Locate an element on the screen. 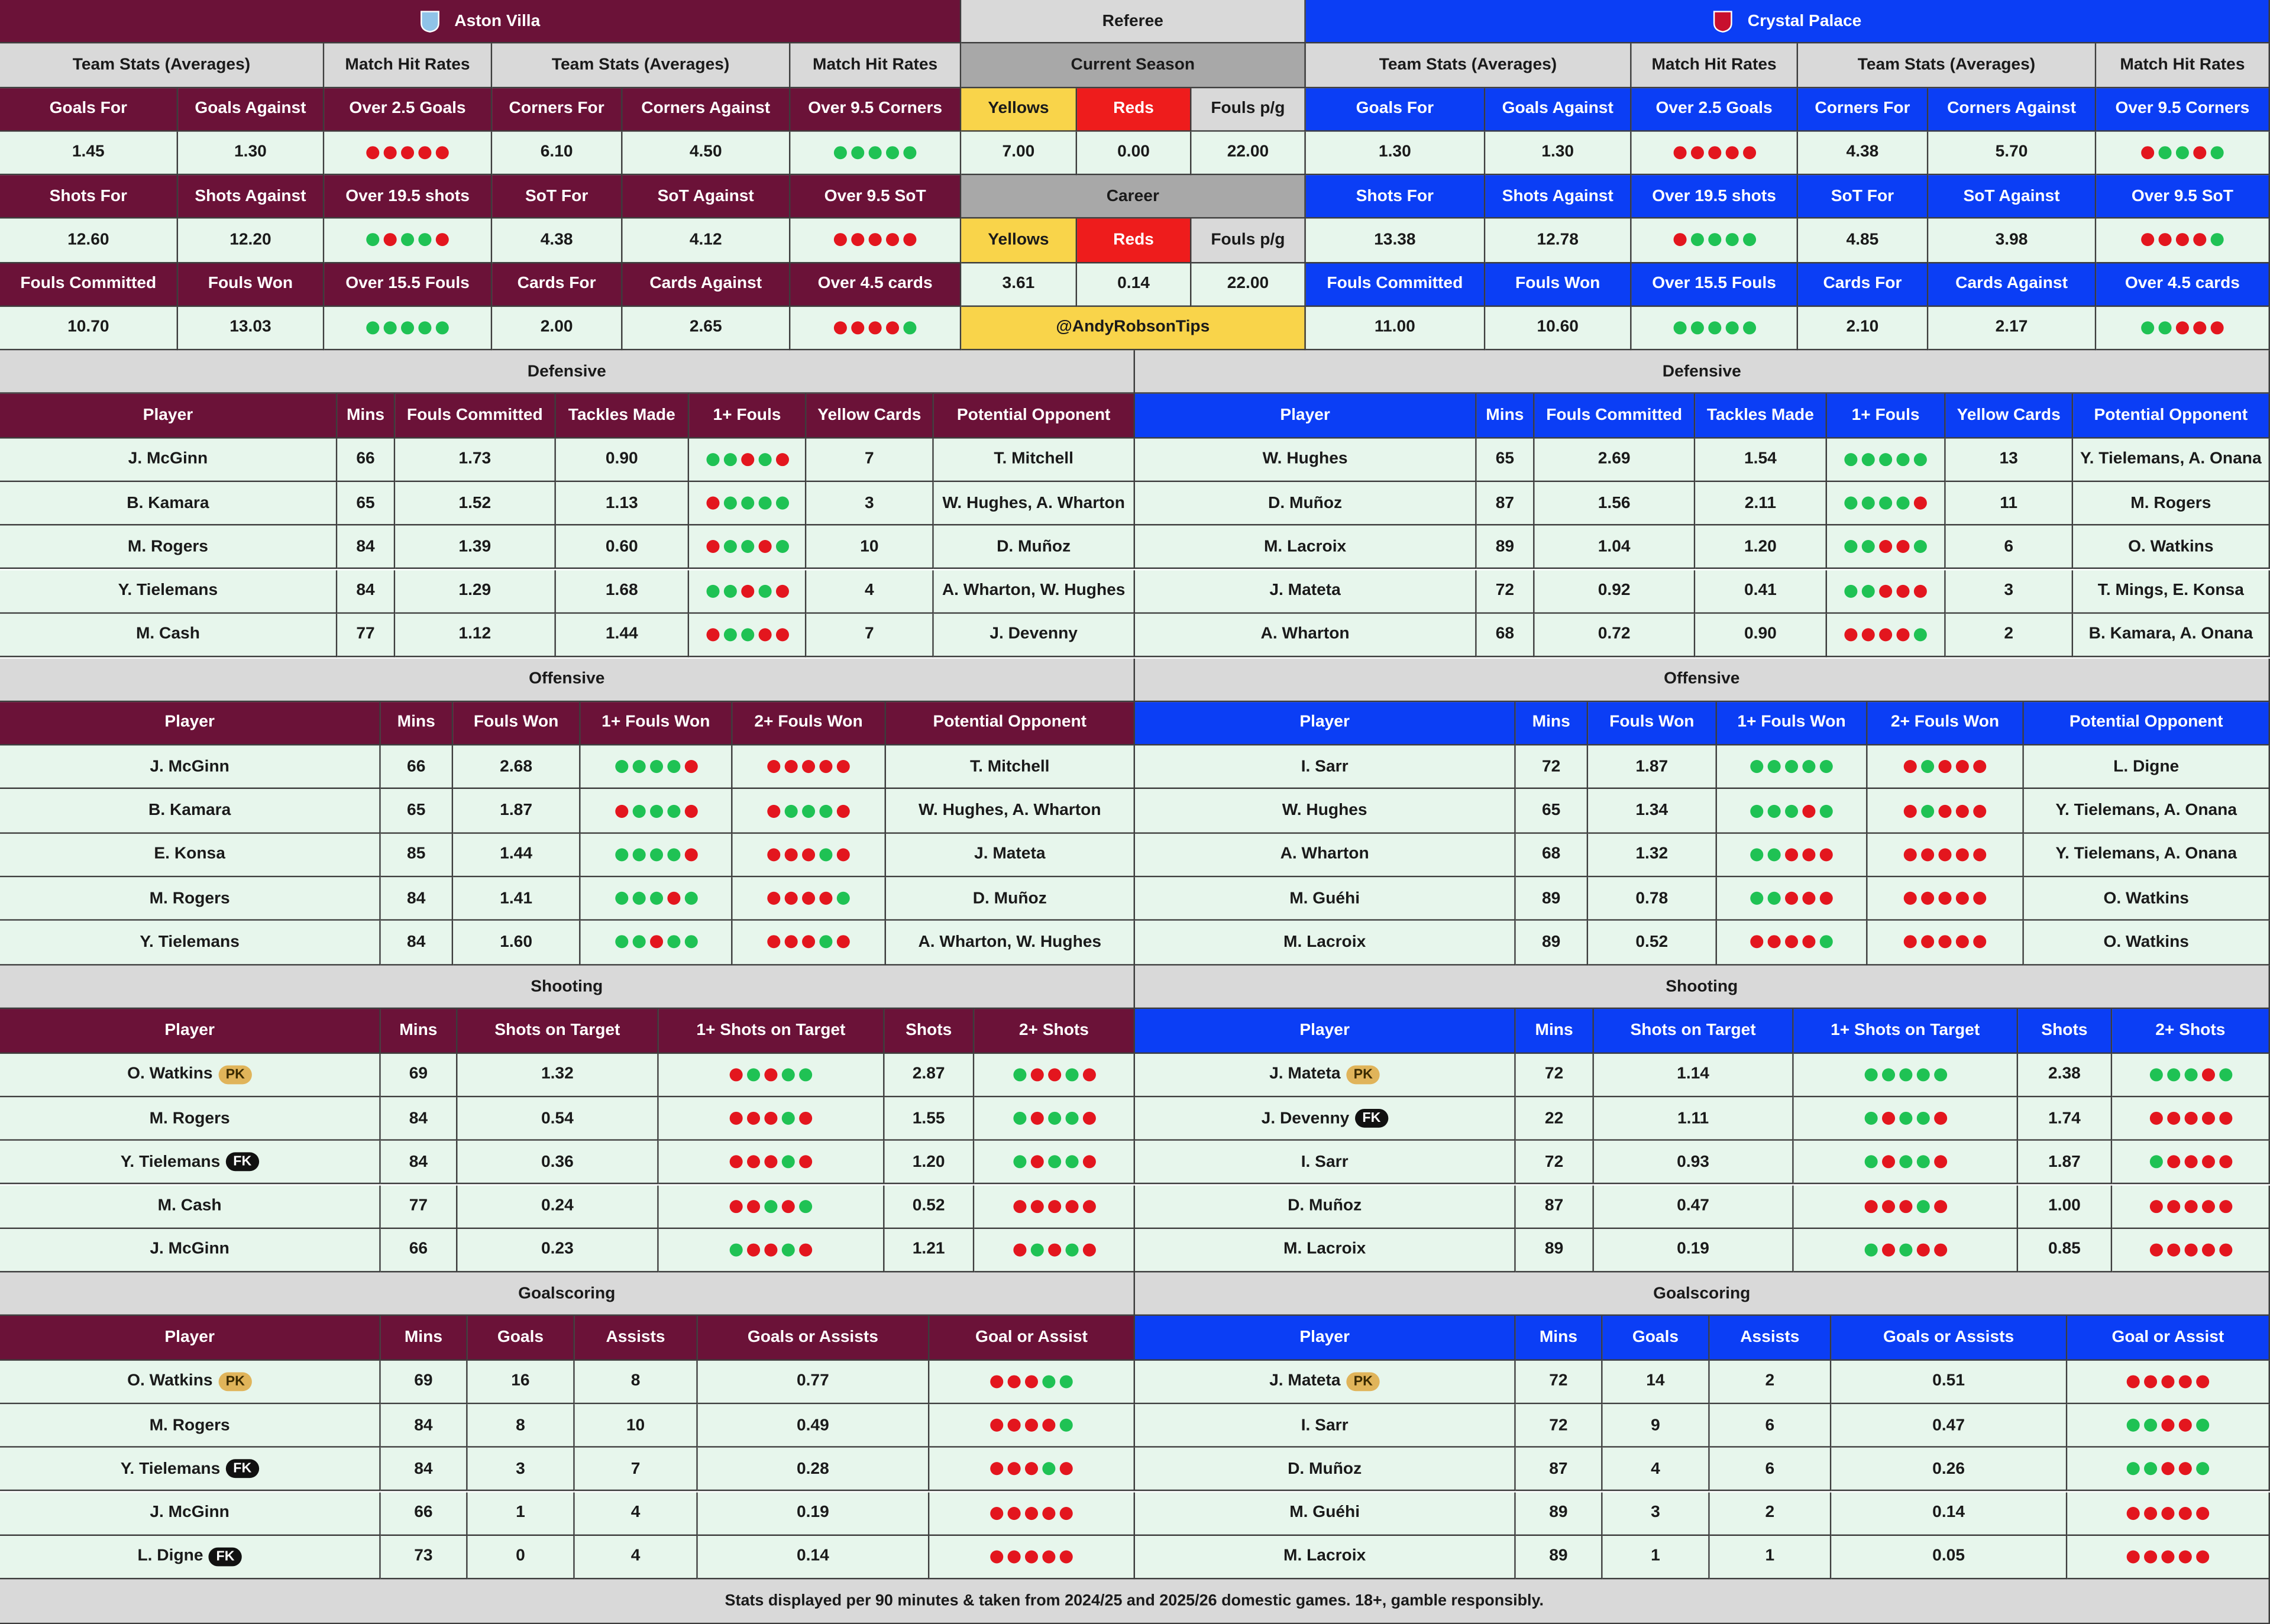 The image size is (2270, 1624). value-cell: 66 is located at coordinates (366, 460).